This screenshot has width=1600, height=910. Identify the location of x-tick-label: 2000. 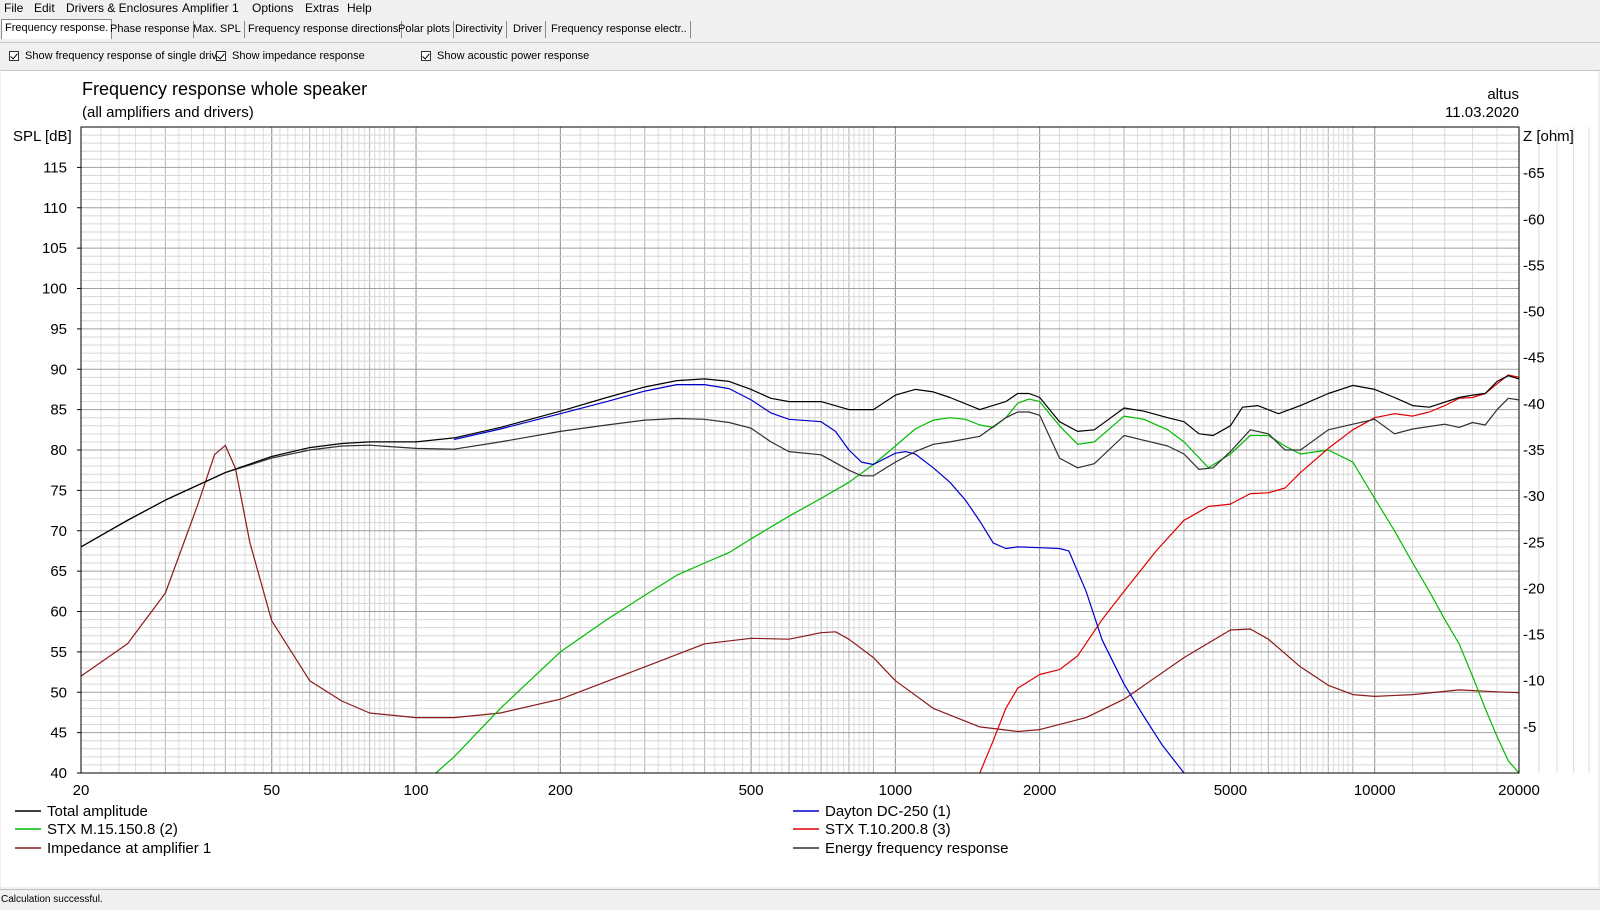
(1039, 790).